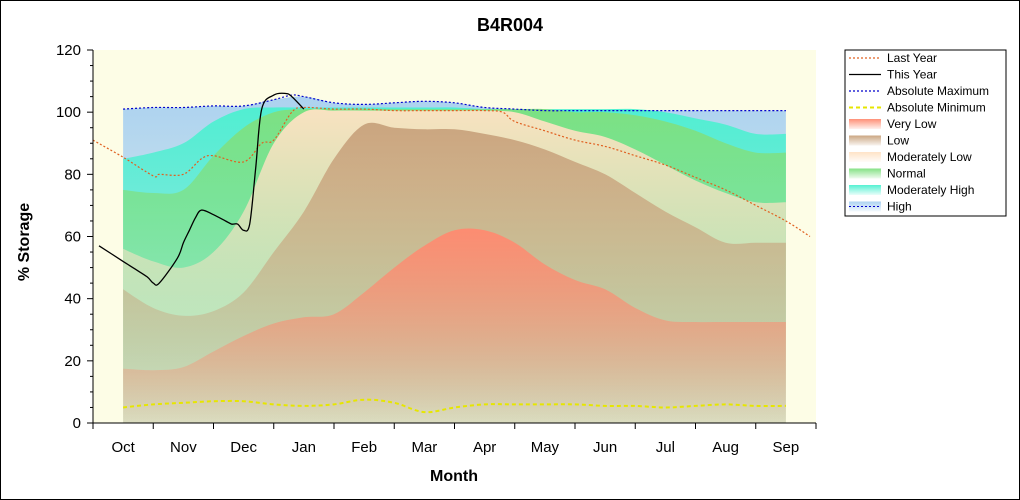  Describe the element at coordinates (183, 447) in the screenshot. I see `x-tick-label: Nov` at that location.